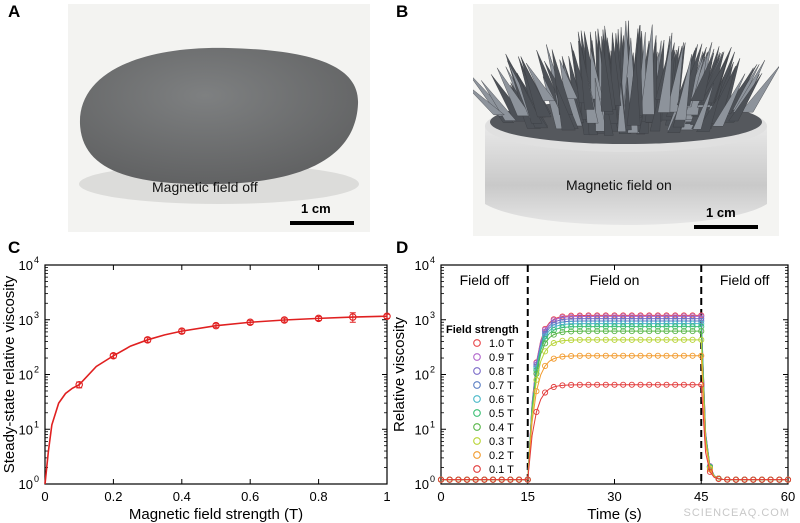 The width and height of the screenshot is (800, 523). What do you see at coordinates (501, 344) in the screenshot?
I see `legend-label: 1.0 T` at bounding box center [501, 344].